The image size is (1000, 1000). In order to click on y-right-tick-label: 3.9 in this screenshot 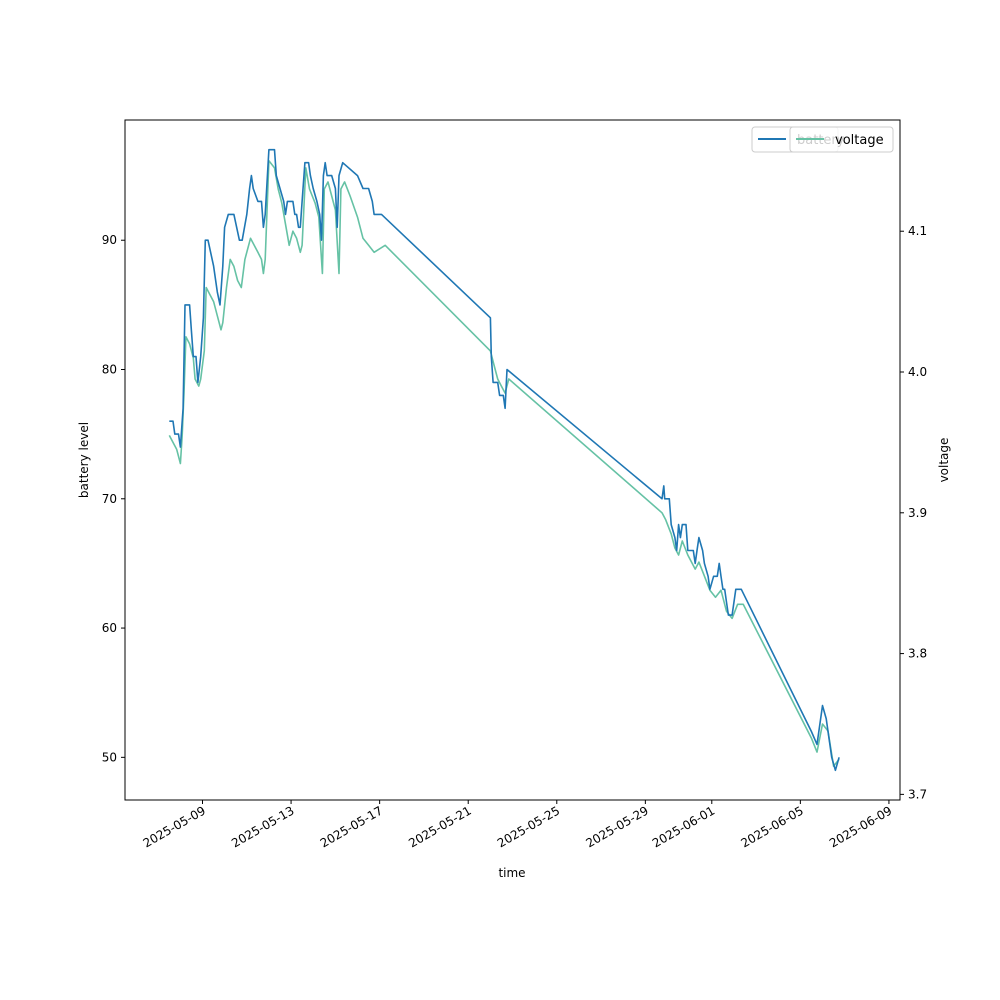, I will do `click(917, 513)`.